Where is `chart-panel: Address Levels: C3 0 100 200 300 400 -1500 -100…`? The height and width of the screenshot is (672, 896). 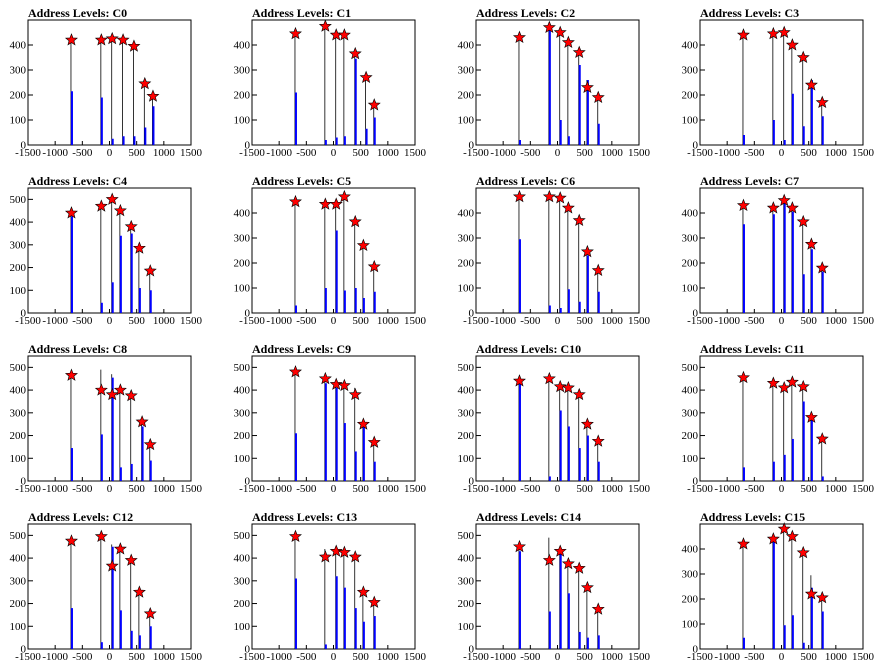 chart-panel: Address Levels: C3 0 100 200 300 400 -1500 -100… is located at coordinates (778, 82).